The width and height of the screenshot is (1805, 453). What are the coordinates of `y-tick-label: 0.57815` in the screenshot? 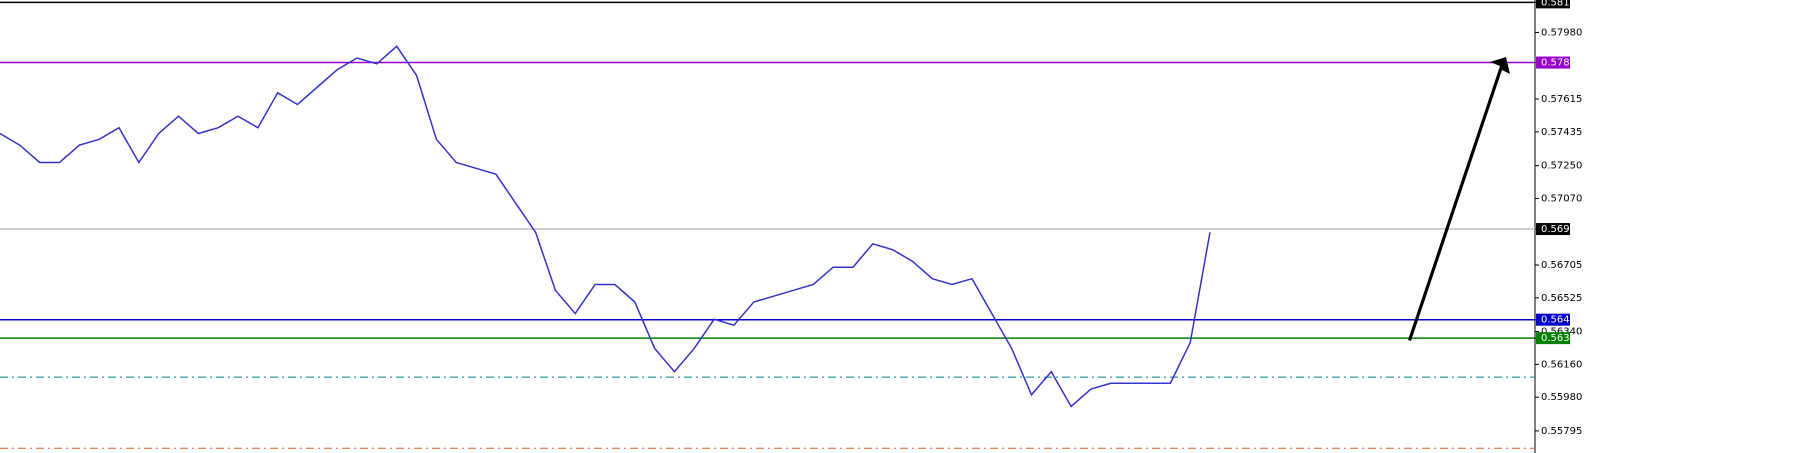 It's located at (1561, 63).